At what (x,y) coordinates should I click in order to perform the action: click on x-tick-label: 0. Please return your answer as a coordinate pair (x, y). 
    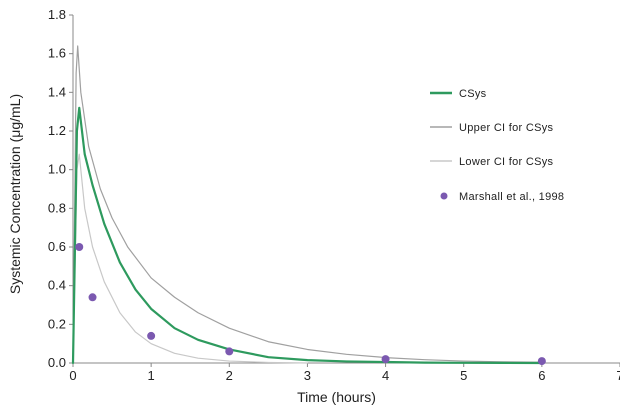
    Looking at the image, I should click on (72, 375).